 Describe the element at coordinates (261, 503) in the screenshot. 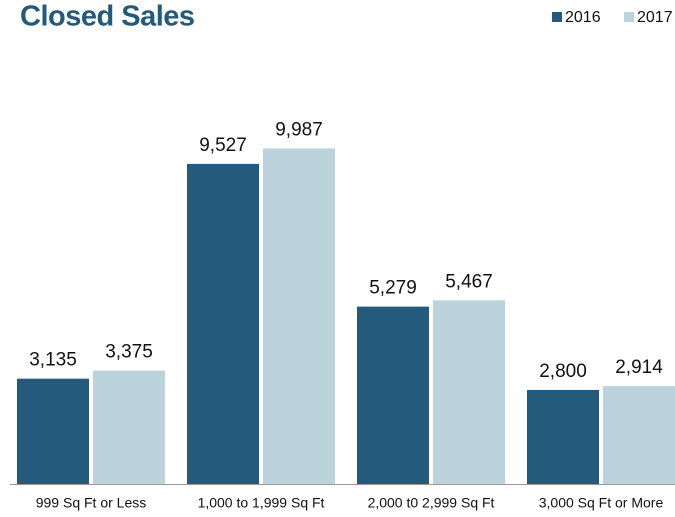

I see `x-tick-label: 1,000 to 1,999 Sq Ft` at that location.